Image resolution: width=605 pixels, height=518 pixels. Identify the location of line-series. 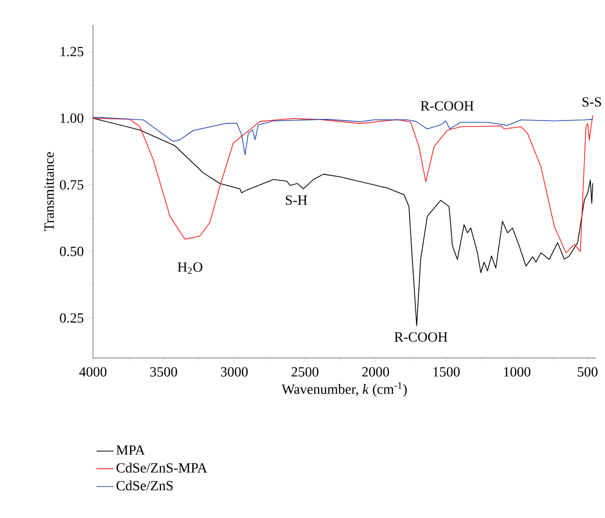
(343, 136).